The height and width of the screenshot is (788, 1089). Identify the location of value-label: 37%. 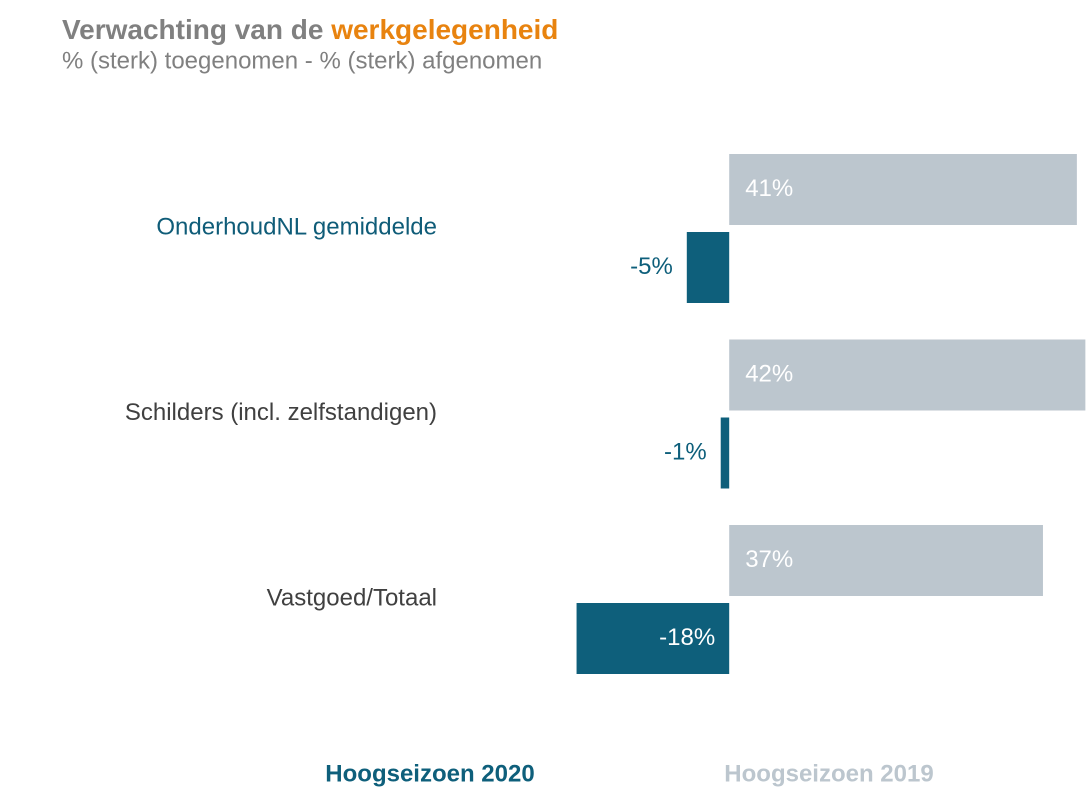
(769, 559).